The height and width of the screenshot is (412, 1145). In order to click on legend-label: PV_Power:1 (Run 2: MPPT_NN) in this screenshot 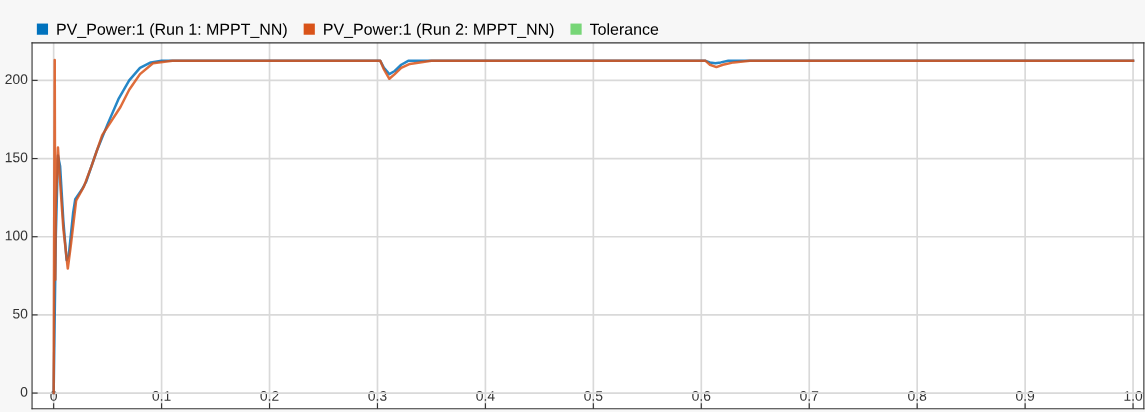, I will do `click(439, 31)`.